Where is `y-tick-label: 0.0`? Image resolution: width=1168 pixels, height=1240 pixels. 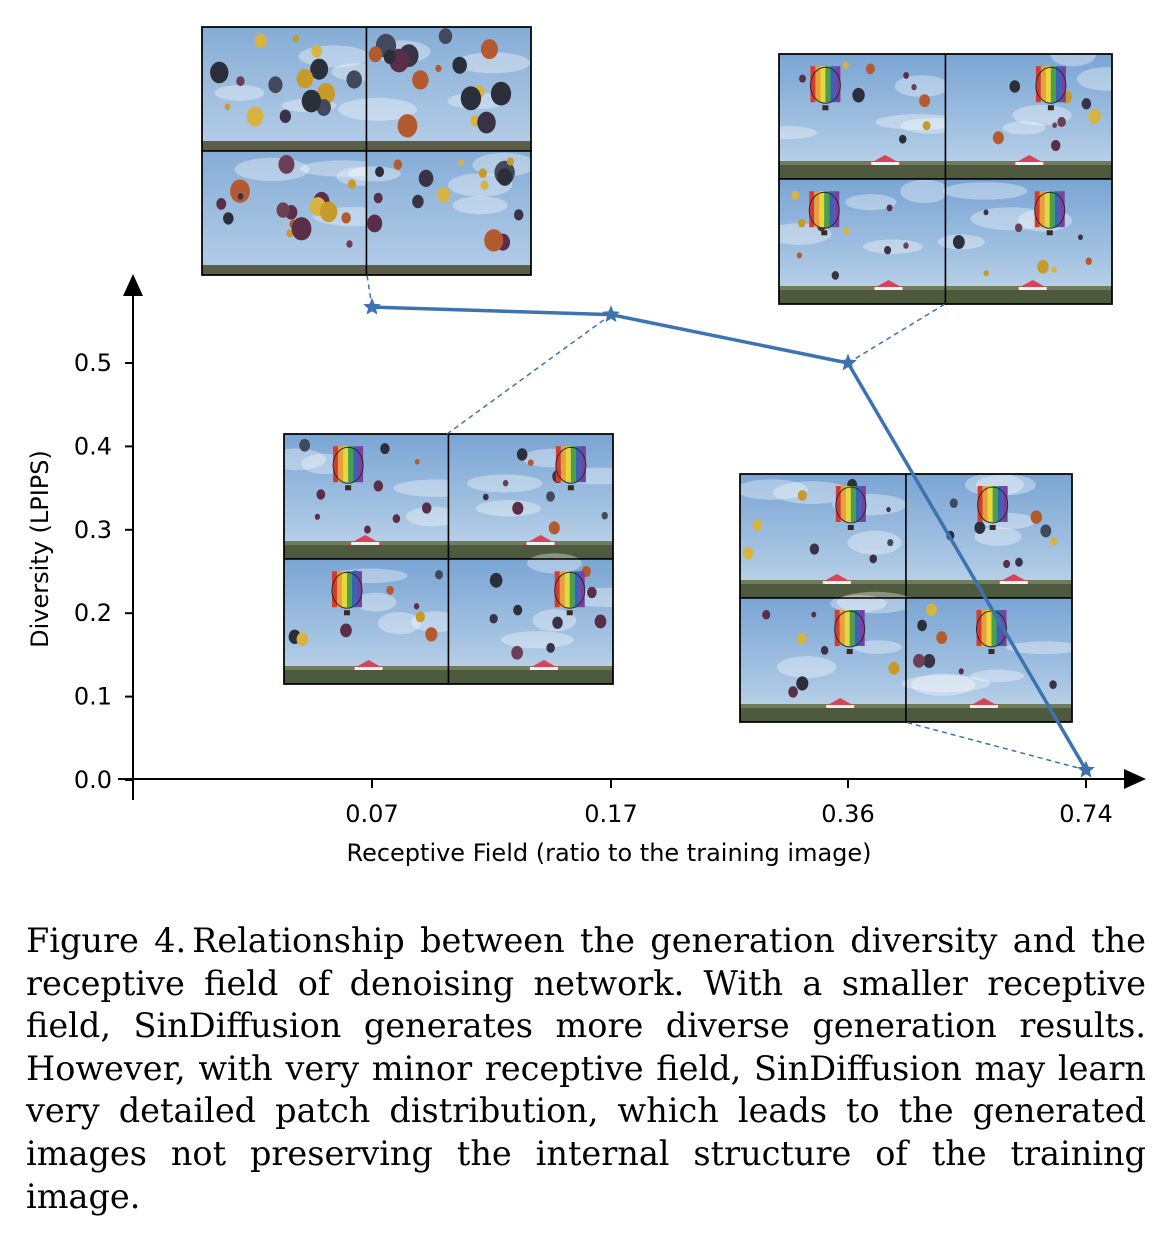 y-tick-label: 0.0 is located at coordinates (93, 780).